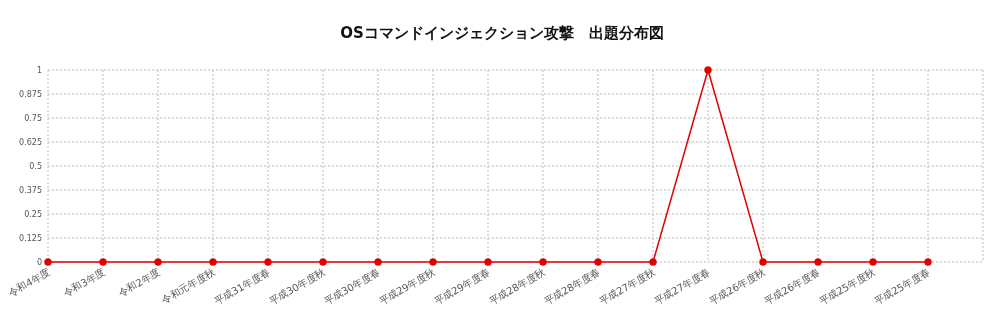 Image resolution: width=1004 pixels, height=314 pixels. I want to click on x-tick-label: 令和2年度, so click(139, 282).